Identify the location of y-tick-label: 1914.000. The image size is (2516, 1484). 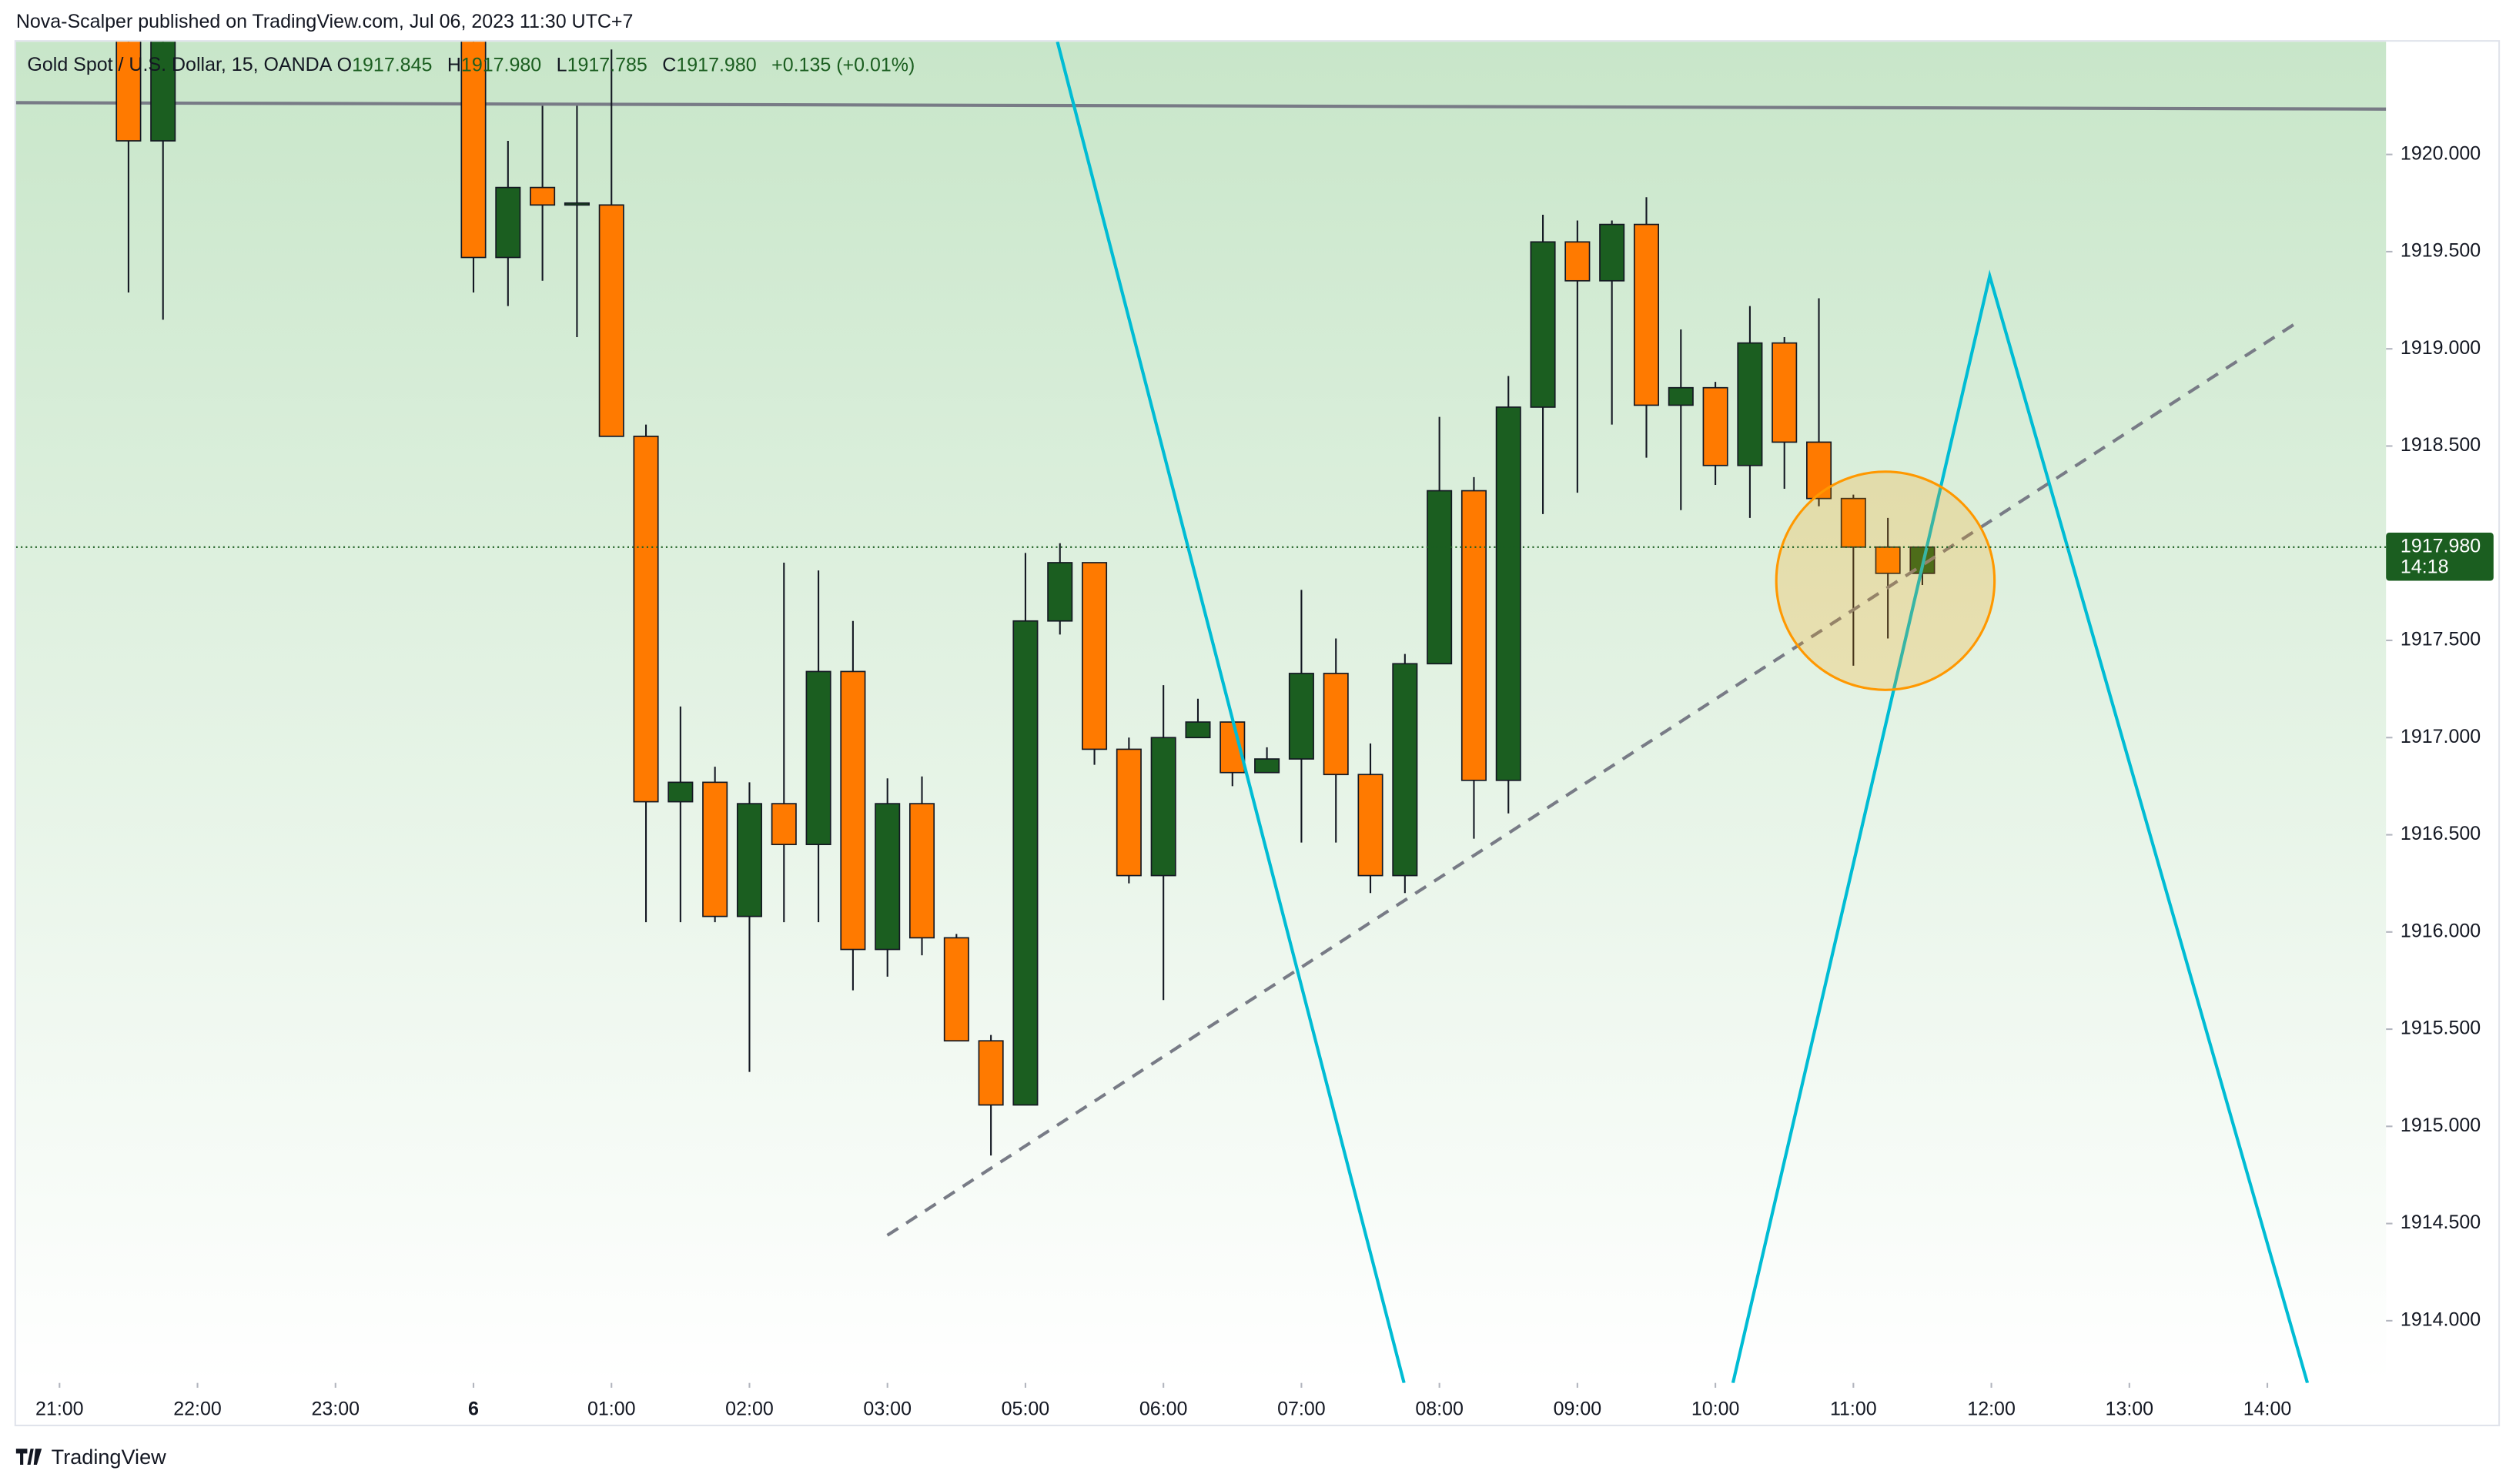
(2441, 1319).